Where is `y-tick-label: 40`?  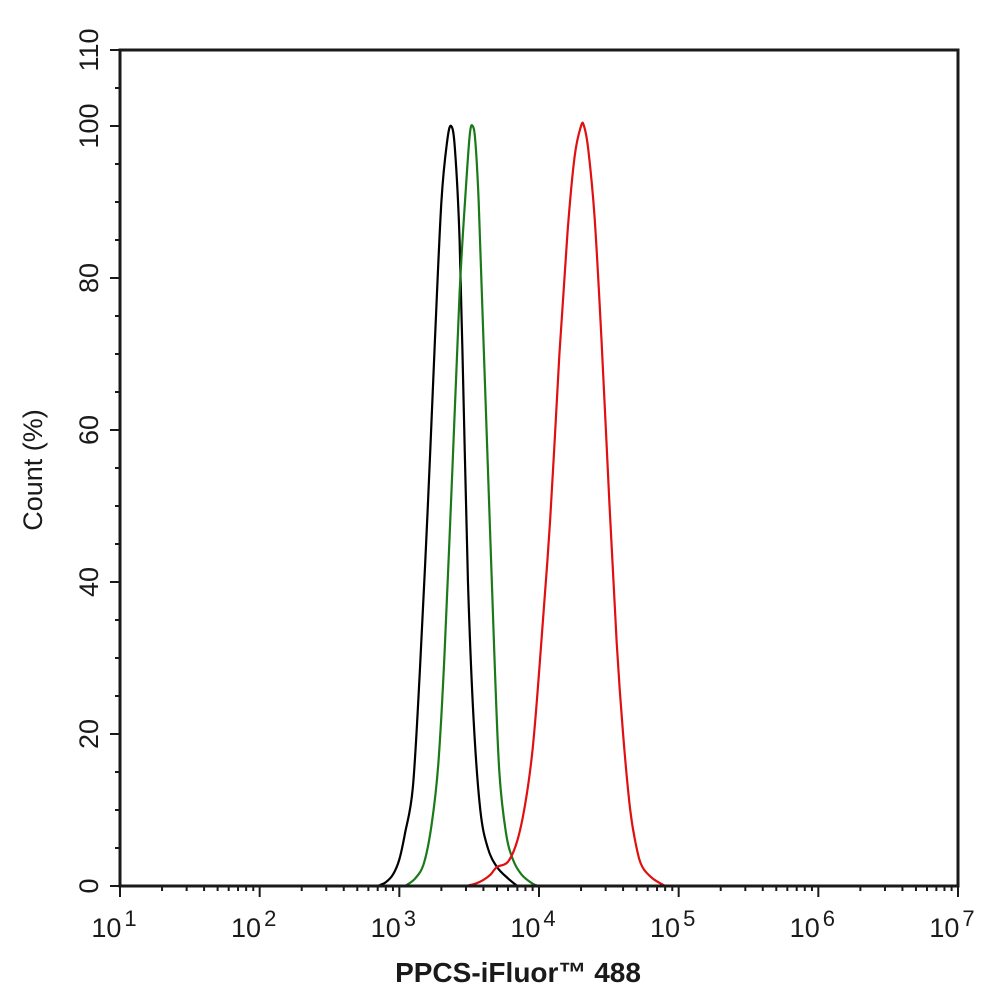
y-tick-label: 40 is located at coordinates (89, 582).